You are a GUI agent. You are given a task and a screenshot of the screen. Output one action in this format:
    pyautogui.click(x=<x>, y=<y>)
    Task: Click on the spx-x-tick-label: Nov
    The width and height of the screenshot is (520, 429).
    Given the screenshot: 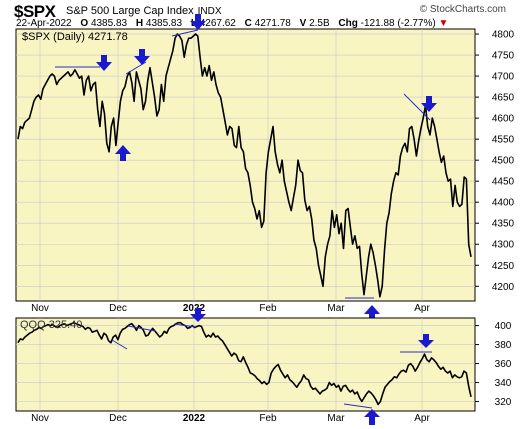 What is the action you would take?
    pyautogui.click(x=40, y=308)
    